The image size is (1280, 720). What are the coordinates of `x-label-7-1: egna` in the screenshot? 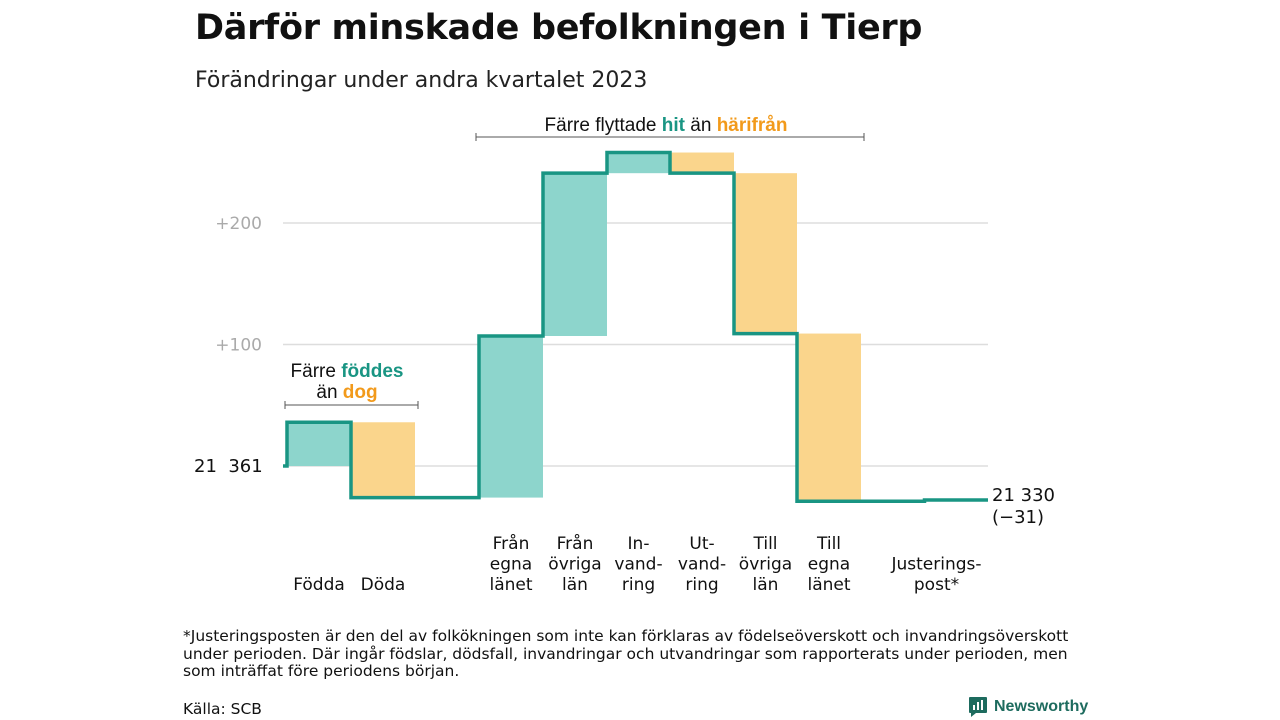 It's located at (829, 565).